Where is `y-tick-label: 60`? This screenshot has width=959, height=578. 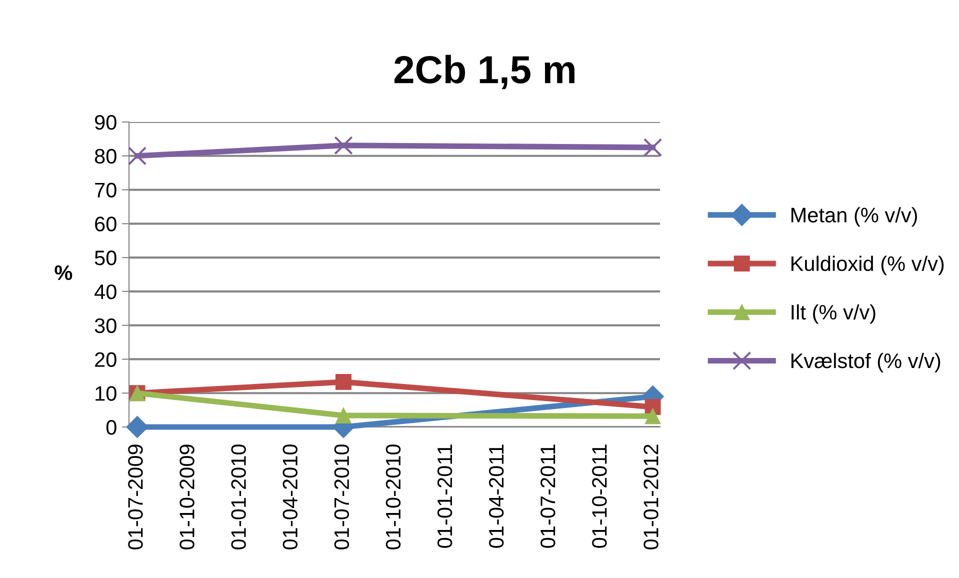
y-tick-label: 60 is located at coordinates (105, 224).